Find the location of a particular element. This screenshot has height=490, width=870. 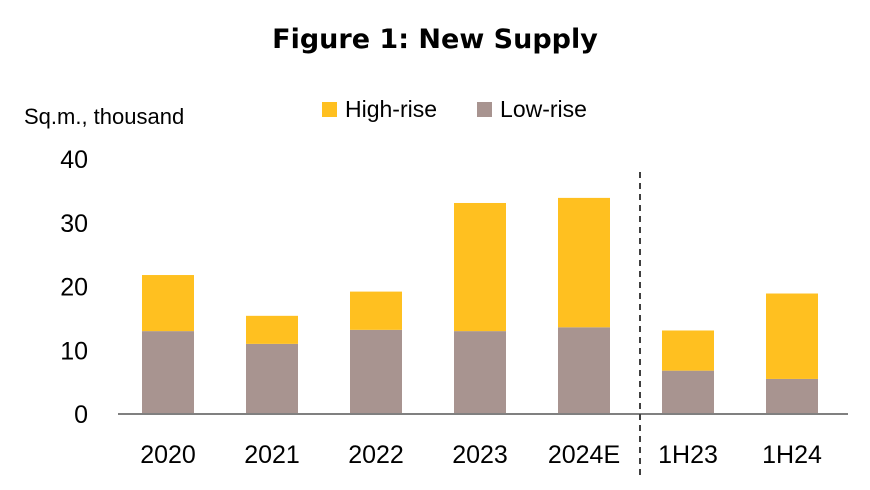

bar-high-rise-1h23 is located at coordinates (688, 350).